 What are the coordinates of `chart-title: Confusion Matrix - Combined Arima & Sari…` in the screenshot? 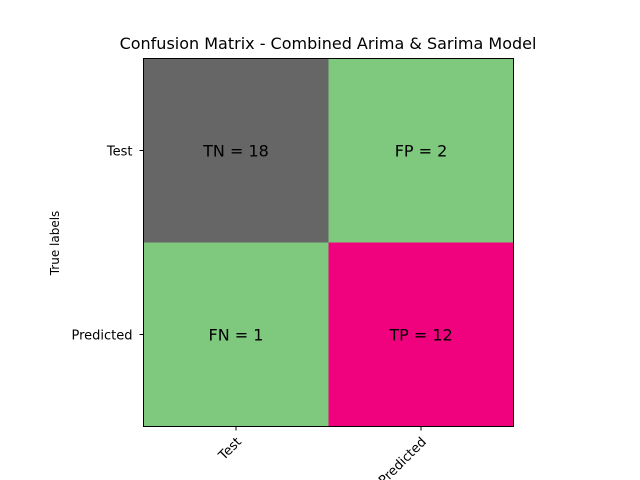 It's located at (328, 43).